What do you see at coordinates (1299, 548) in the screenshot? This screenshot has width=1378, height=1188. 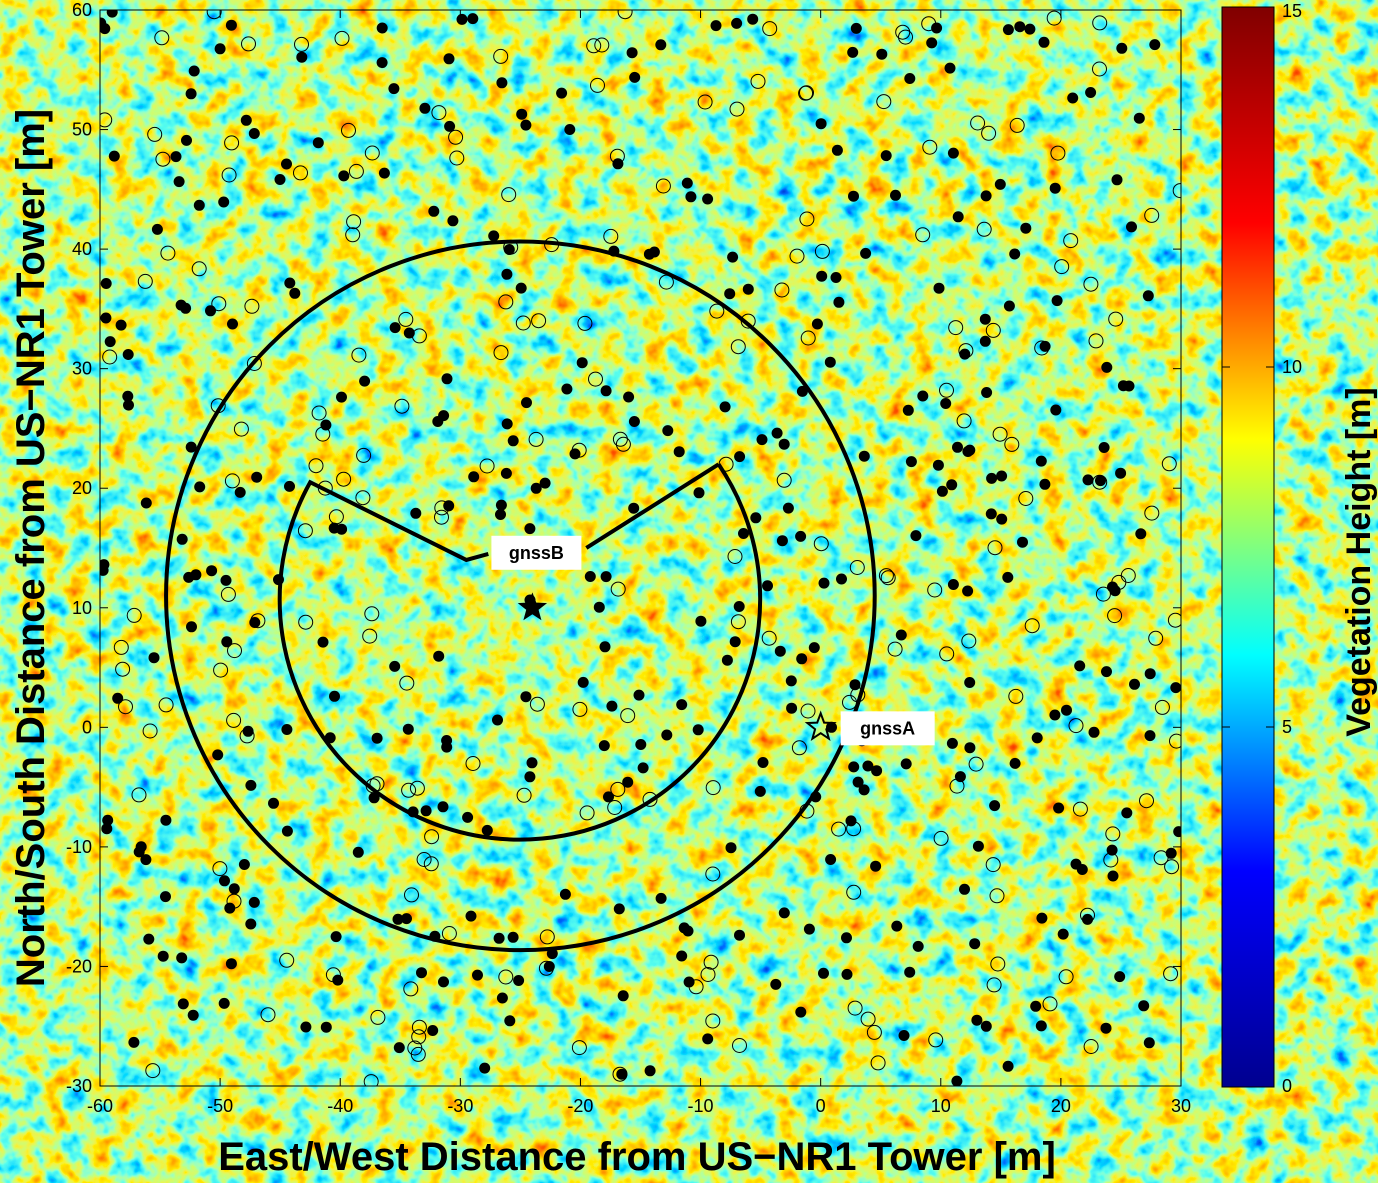 I see `colorbar: 0 5 10 15 Vegetation Height [m]` at bounding box center [1299, 548].